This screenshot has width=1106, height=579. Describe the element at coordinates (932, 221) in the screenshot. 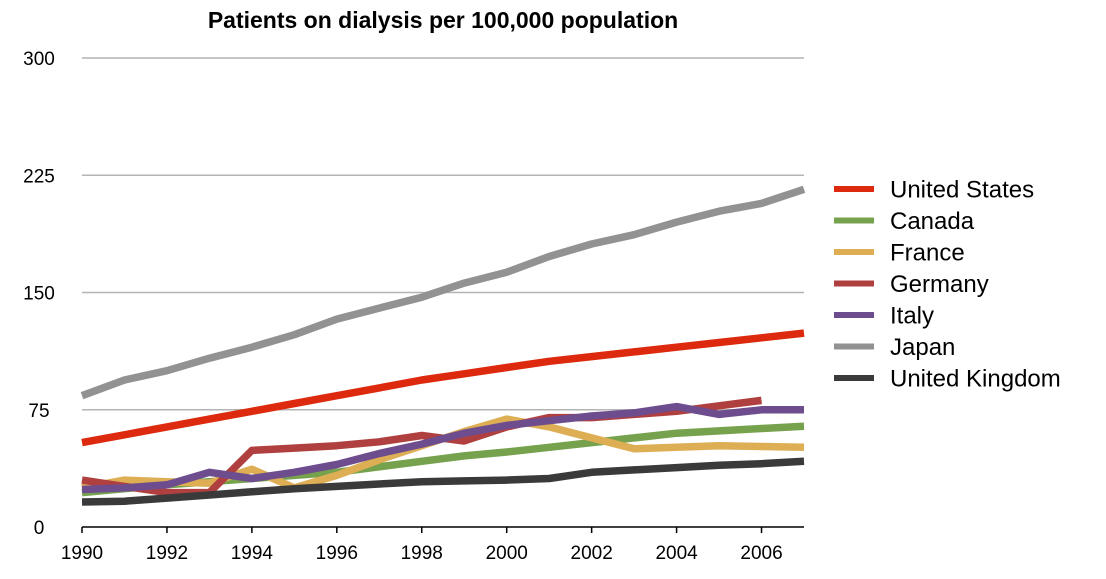

I see `legend-label-canada: Canada` at that location.